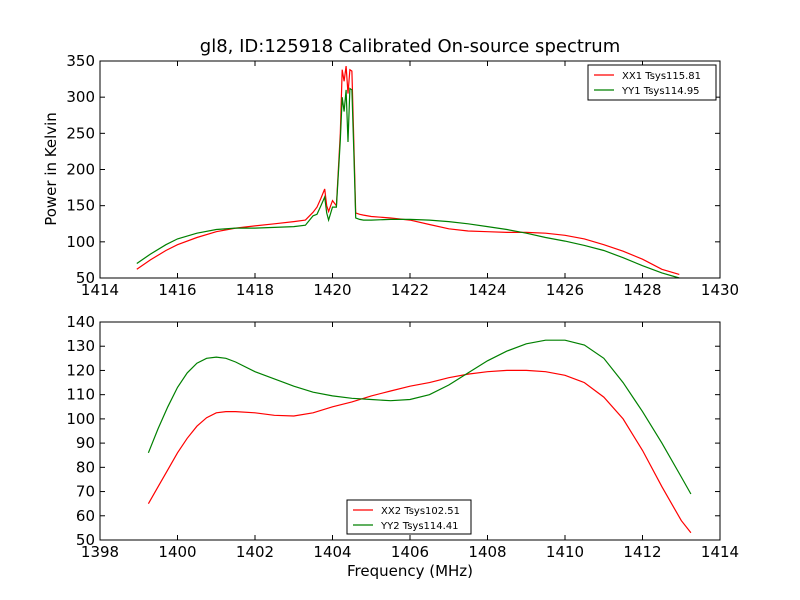  I want to click on y-tick-label: 90, so click(85, 443).